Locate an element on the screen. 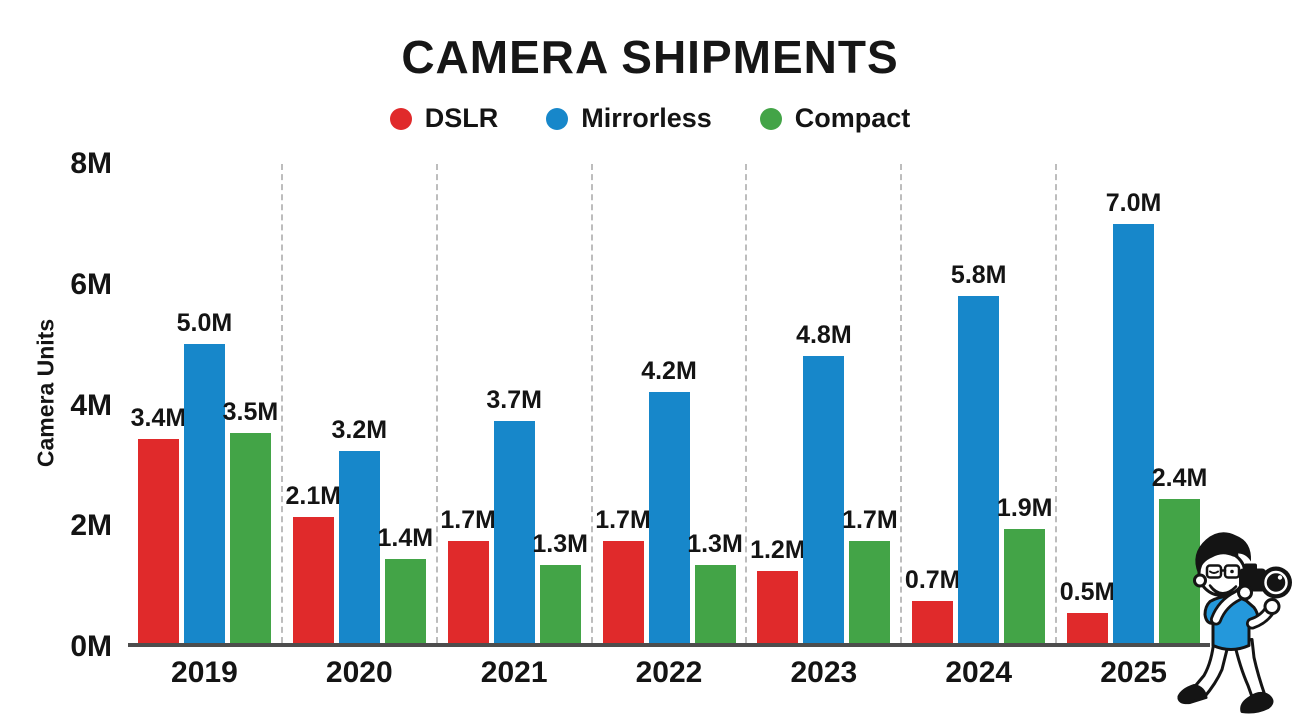  bar-value-label: 3.5M is located at coordinates (250, 412).